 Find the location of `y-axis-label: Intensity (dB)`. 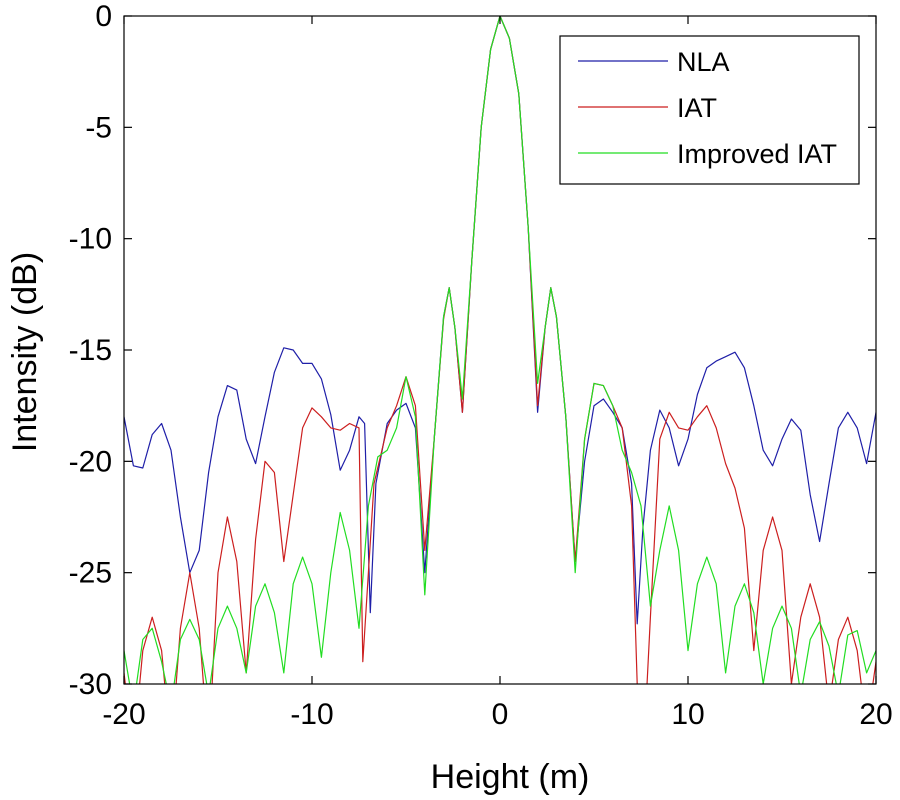

y-axis-label: Intensity (dB) is located at coordinates (25, 352).